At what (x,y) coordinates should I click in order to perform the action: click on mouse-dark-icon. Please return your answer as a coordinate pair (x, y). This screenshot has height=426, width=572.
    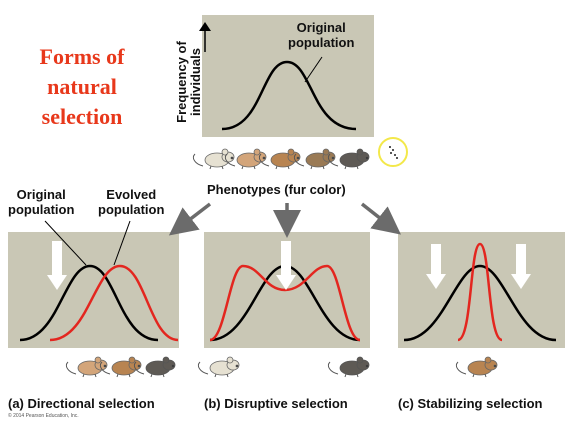
    Looking at the image, I should click on (348, 367).